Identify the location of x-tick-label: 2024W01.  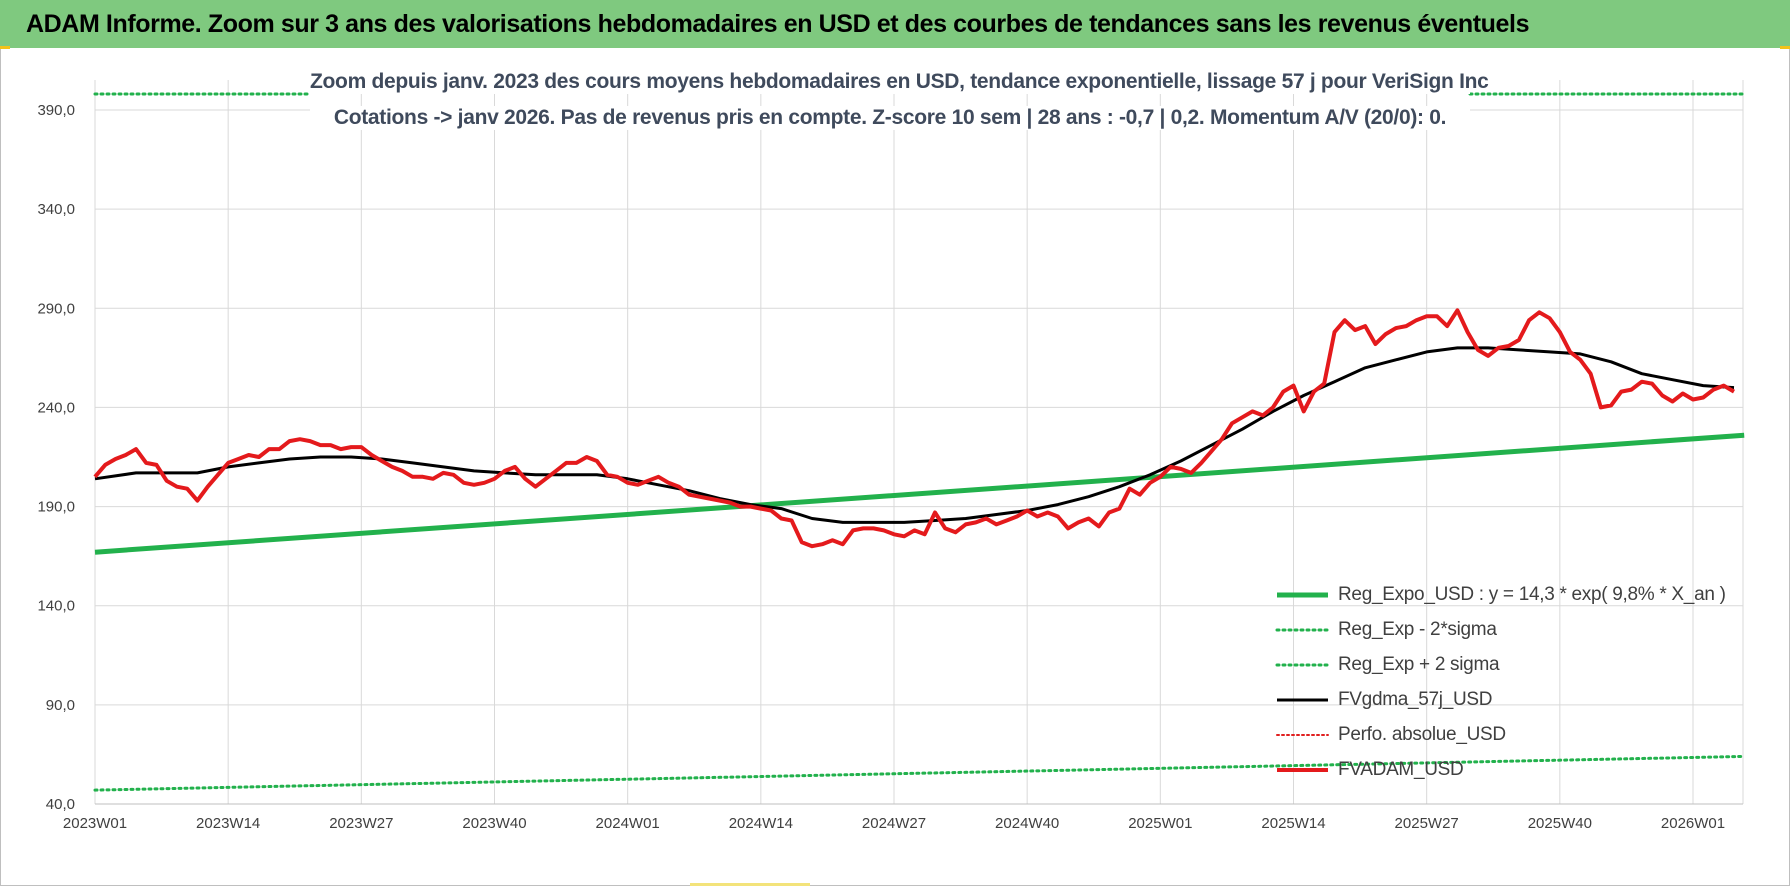
(628, 823).